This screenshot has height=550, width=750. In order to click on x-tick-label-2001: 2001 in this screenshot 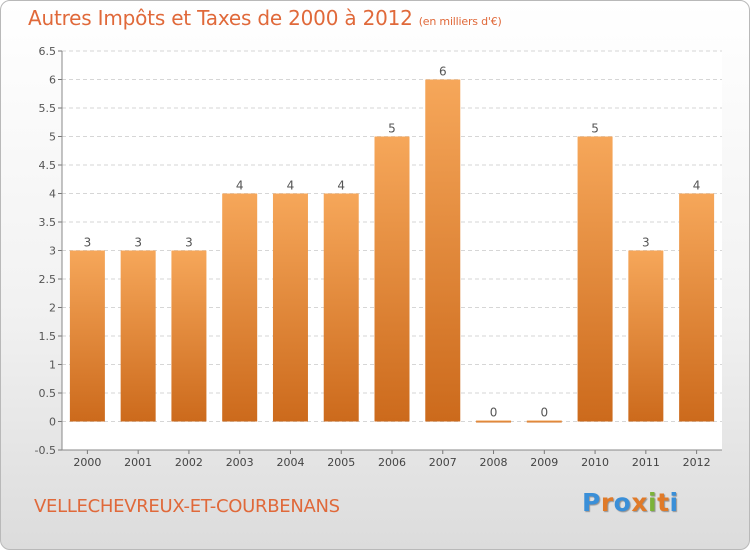, I will do `click(138, 462)`.